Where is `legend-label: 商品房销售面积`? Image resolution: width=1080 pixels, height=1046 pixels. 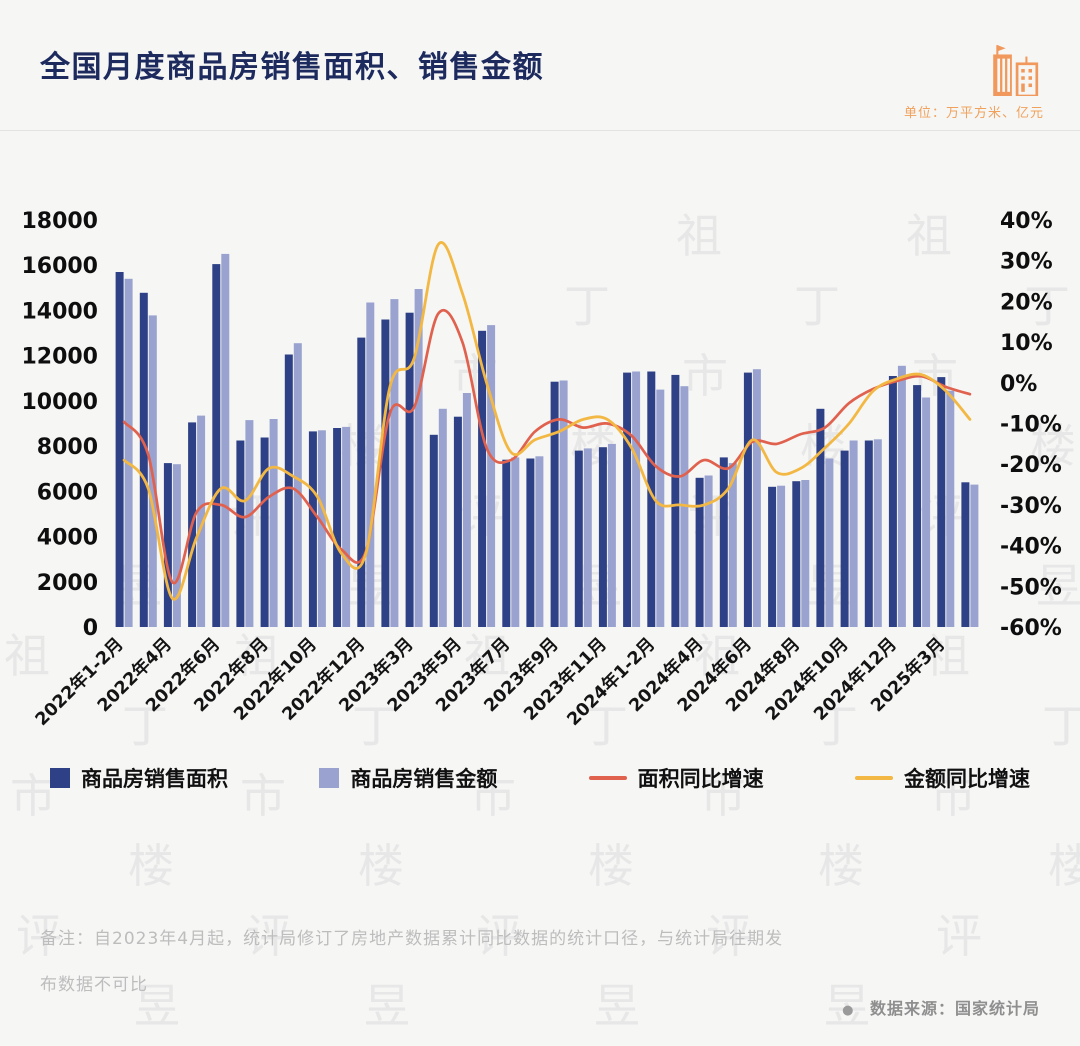 legend-label: 商品房销售面积 is located at coordinates (154, 779).